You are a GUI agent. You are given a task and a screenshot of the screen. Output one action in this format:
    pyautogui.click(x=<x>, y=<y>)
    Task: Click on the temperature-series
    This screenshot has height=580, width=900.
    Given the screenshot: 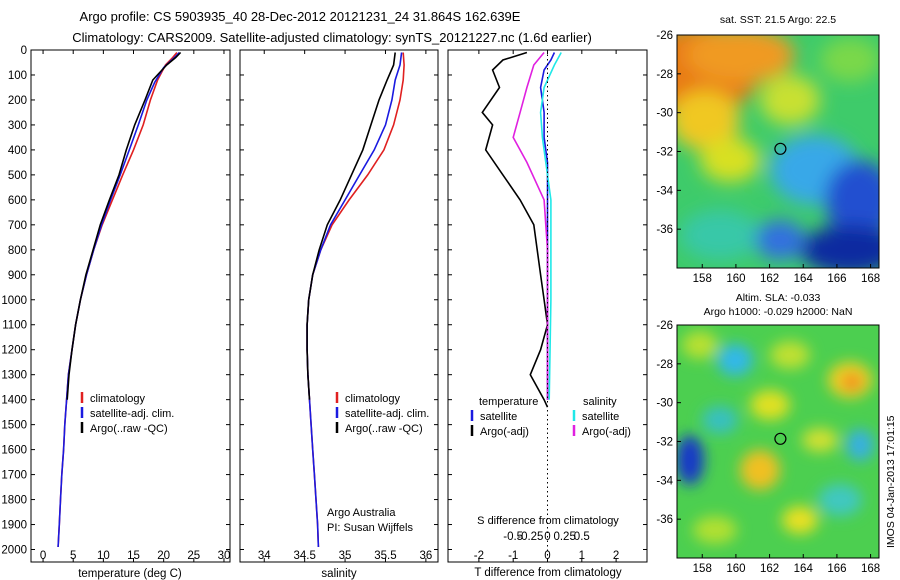 What is the action you would take?
    pyautogui.click(x=119, y=299)
    